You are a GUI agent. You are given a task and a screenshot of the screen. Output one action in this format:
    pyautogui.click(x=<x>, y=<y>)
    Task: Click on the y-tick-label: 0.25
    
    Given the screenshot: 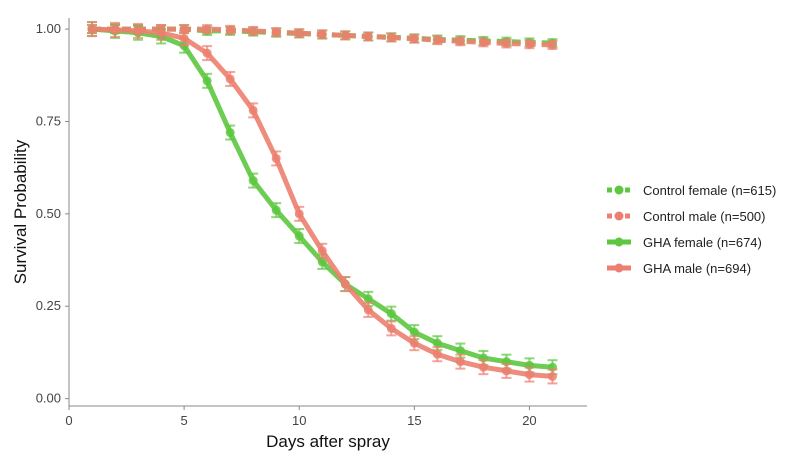 What is the action you would take?
    pyautogui.click(x=48, y=305)
    